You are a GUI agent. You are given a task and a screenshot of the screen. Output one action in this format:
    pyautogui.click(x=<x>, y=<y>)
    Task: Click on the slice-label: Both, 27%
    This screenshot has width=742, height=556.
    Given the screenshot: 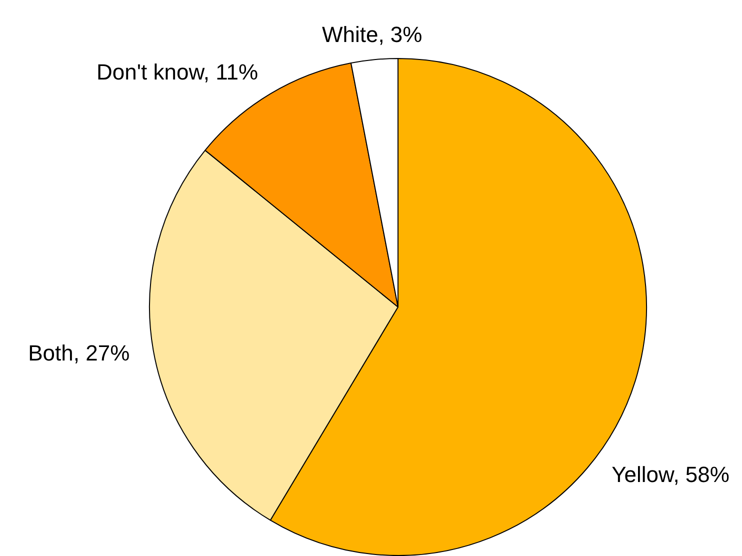 What is the action you would take?
    pyautogui.click(x=79, y=353)
    